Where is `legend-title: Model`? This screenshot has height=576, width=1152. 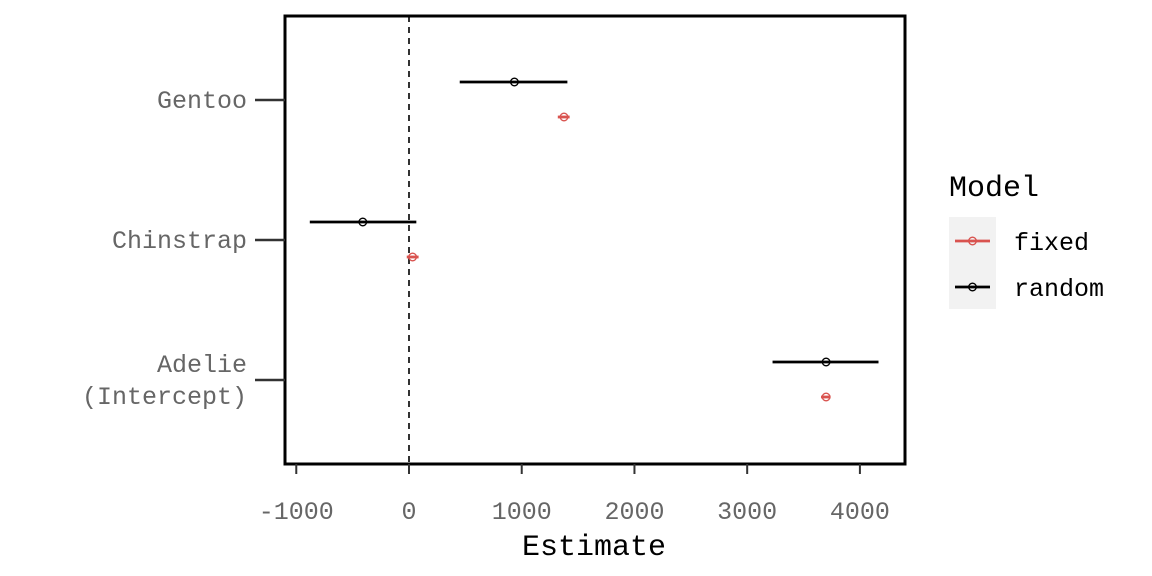 legend-title: Model is located at coordinates (994, 189).